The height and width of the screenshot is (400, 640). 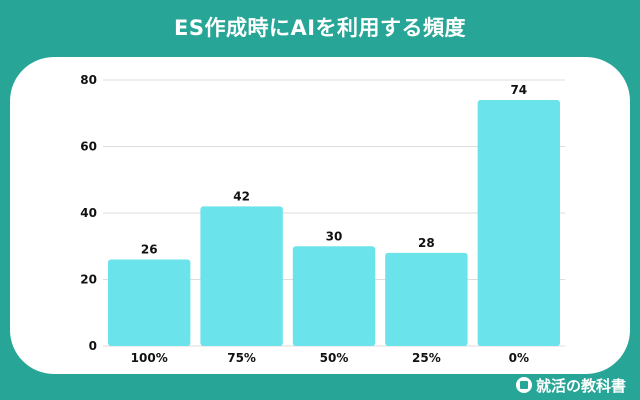 I want to click on chart-title: ES作成時にAIを利用する頻度, so click(x=320, y=28).